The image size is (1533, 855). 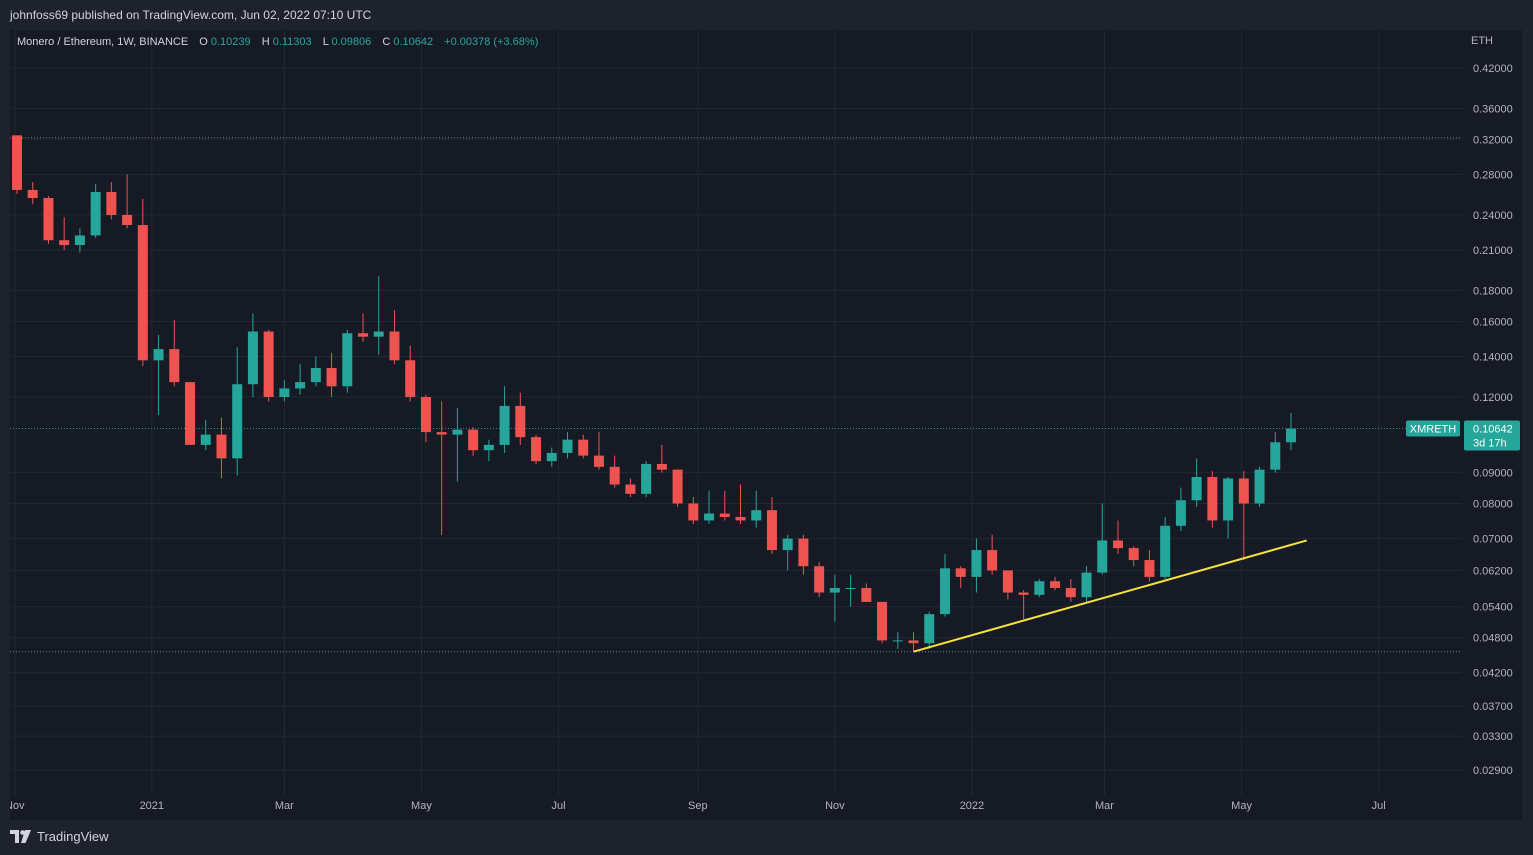 What do you see at coordinates (1493, 430) in the screenshot?
I see `last-price-value: 0.10642` at bounding box center [1493, 430].